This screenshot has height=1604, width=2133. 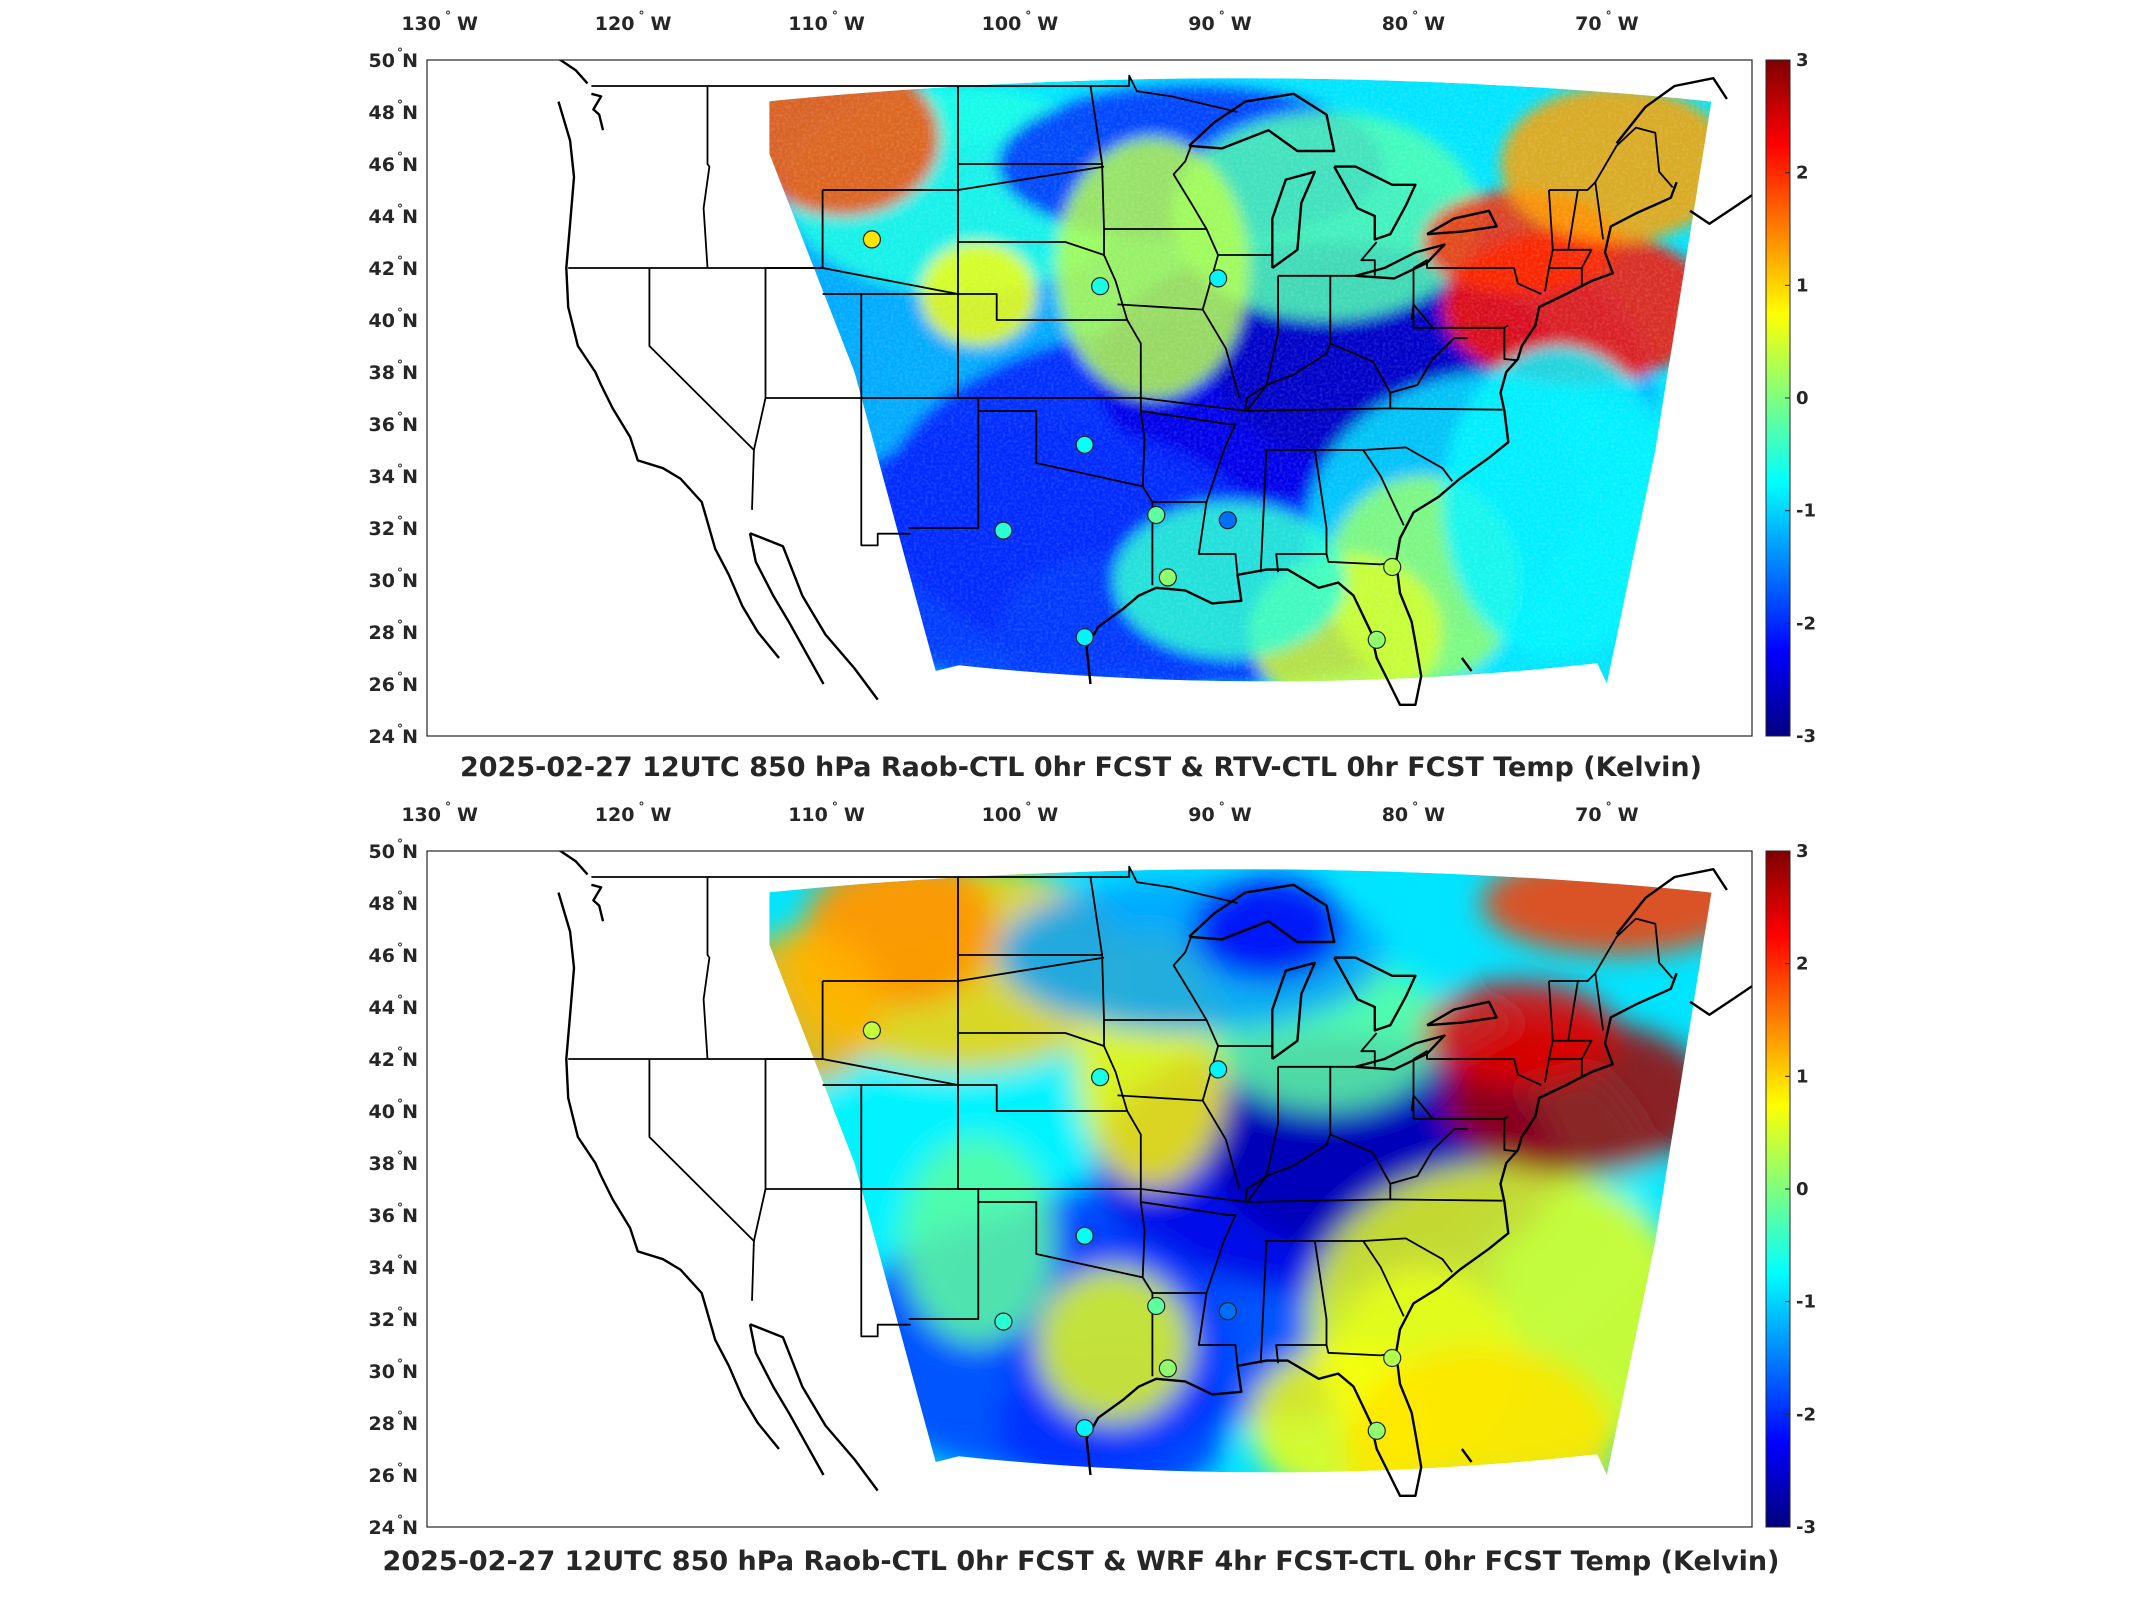 What do you see at coordinates (382, 1216) in the screenshot?
I see `lat-tick-number: 36` at bounding box center [382, 1216].